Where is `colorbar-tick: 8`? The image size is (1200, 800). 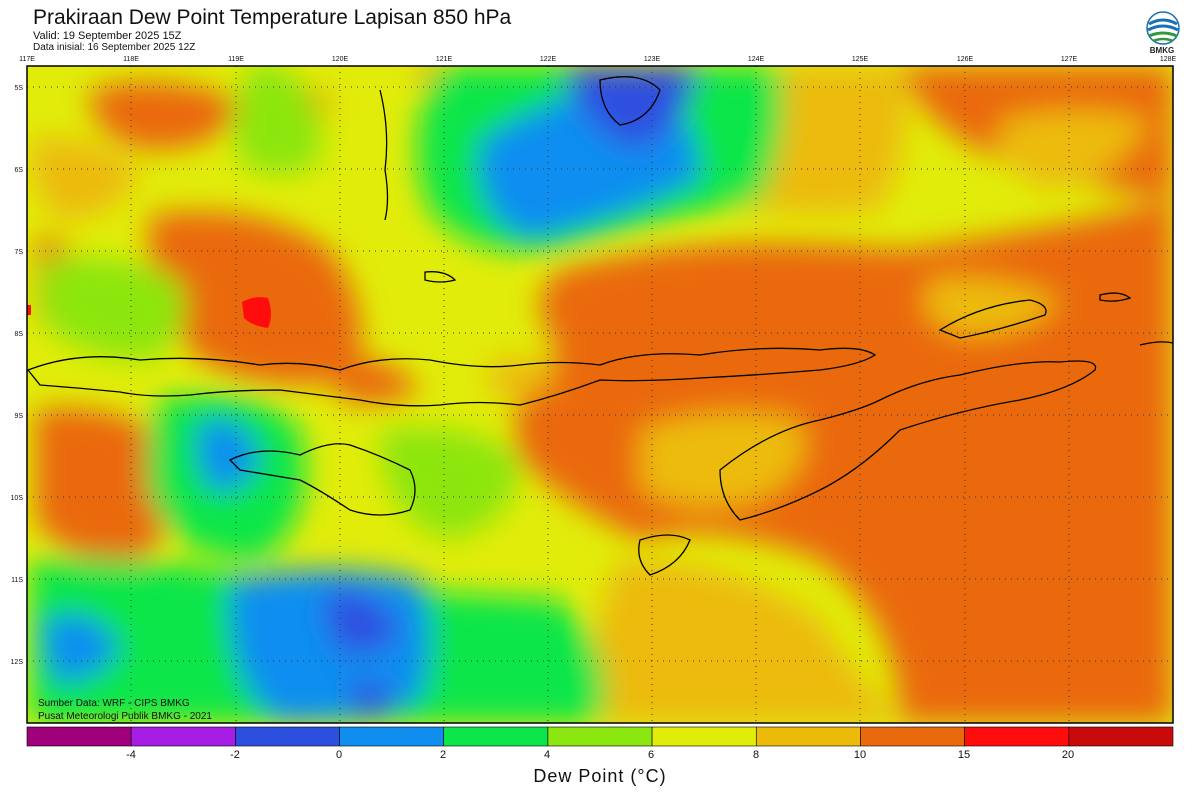
colorbar-tick: 8 is located at coordinates (756, 755).